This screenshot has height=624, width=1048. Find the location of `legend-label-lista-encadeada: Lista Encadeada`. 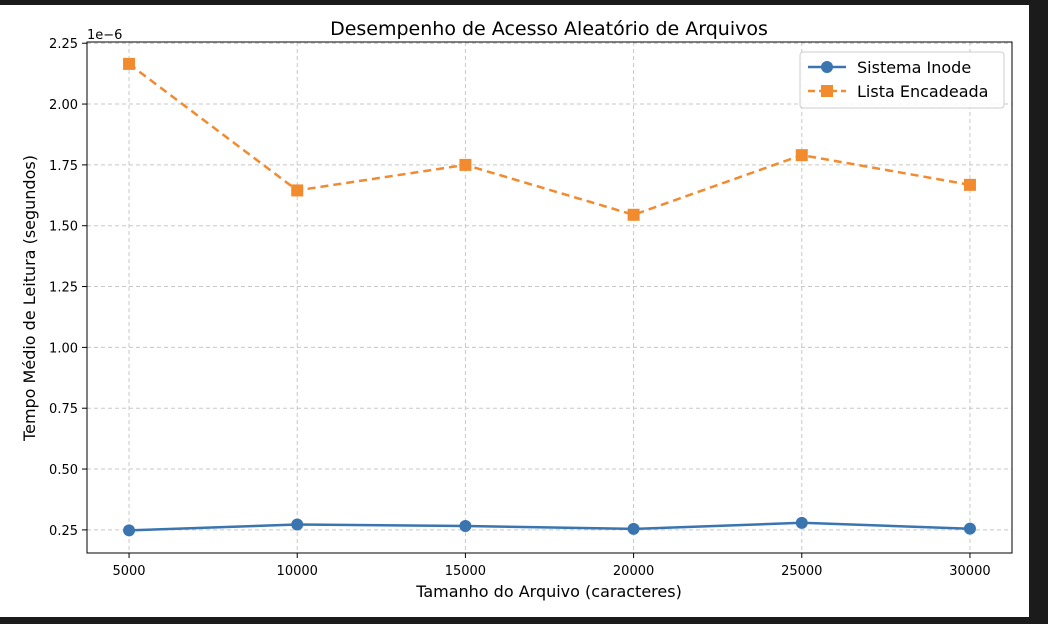

legend-label-lista-encadeada: Lista Encadeada is located at coordinates (922, 91).